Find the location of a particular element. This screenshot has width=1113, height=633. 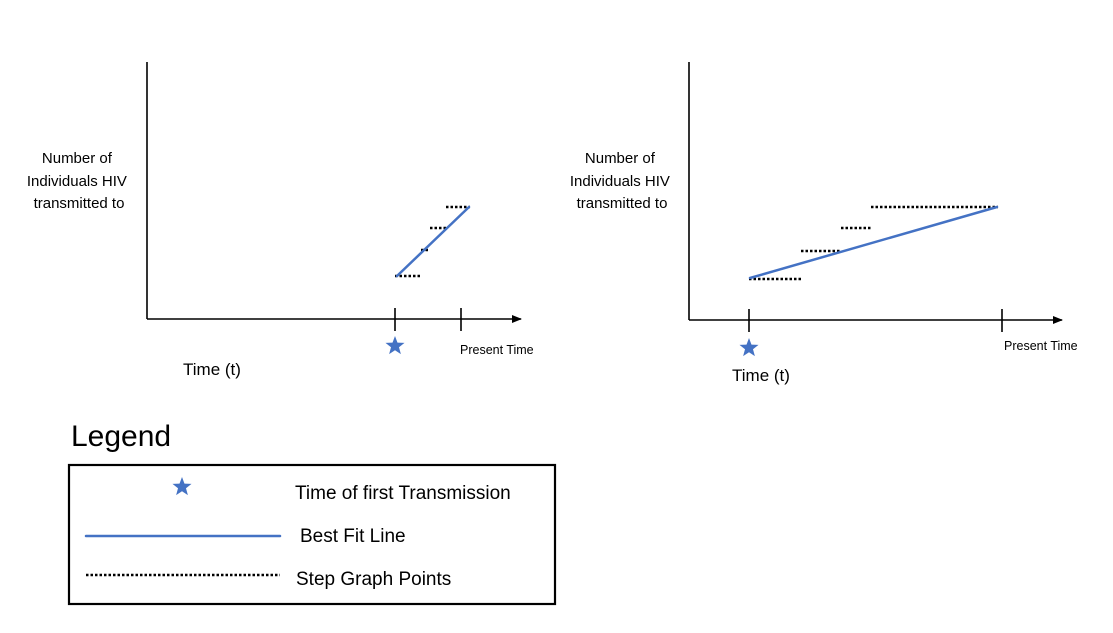

left-y-axis-label-line-3: transmitted to is located at coordinates (79, 203).